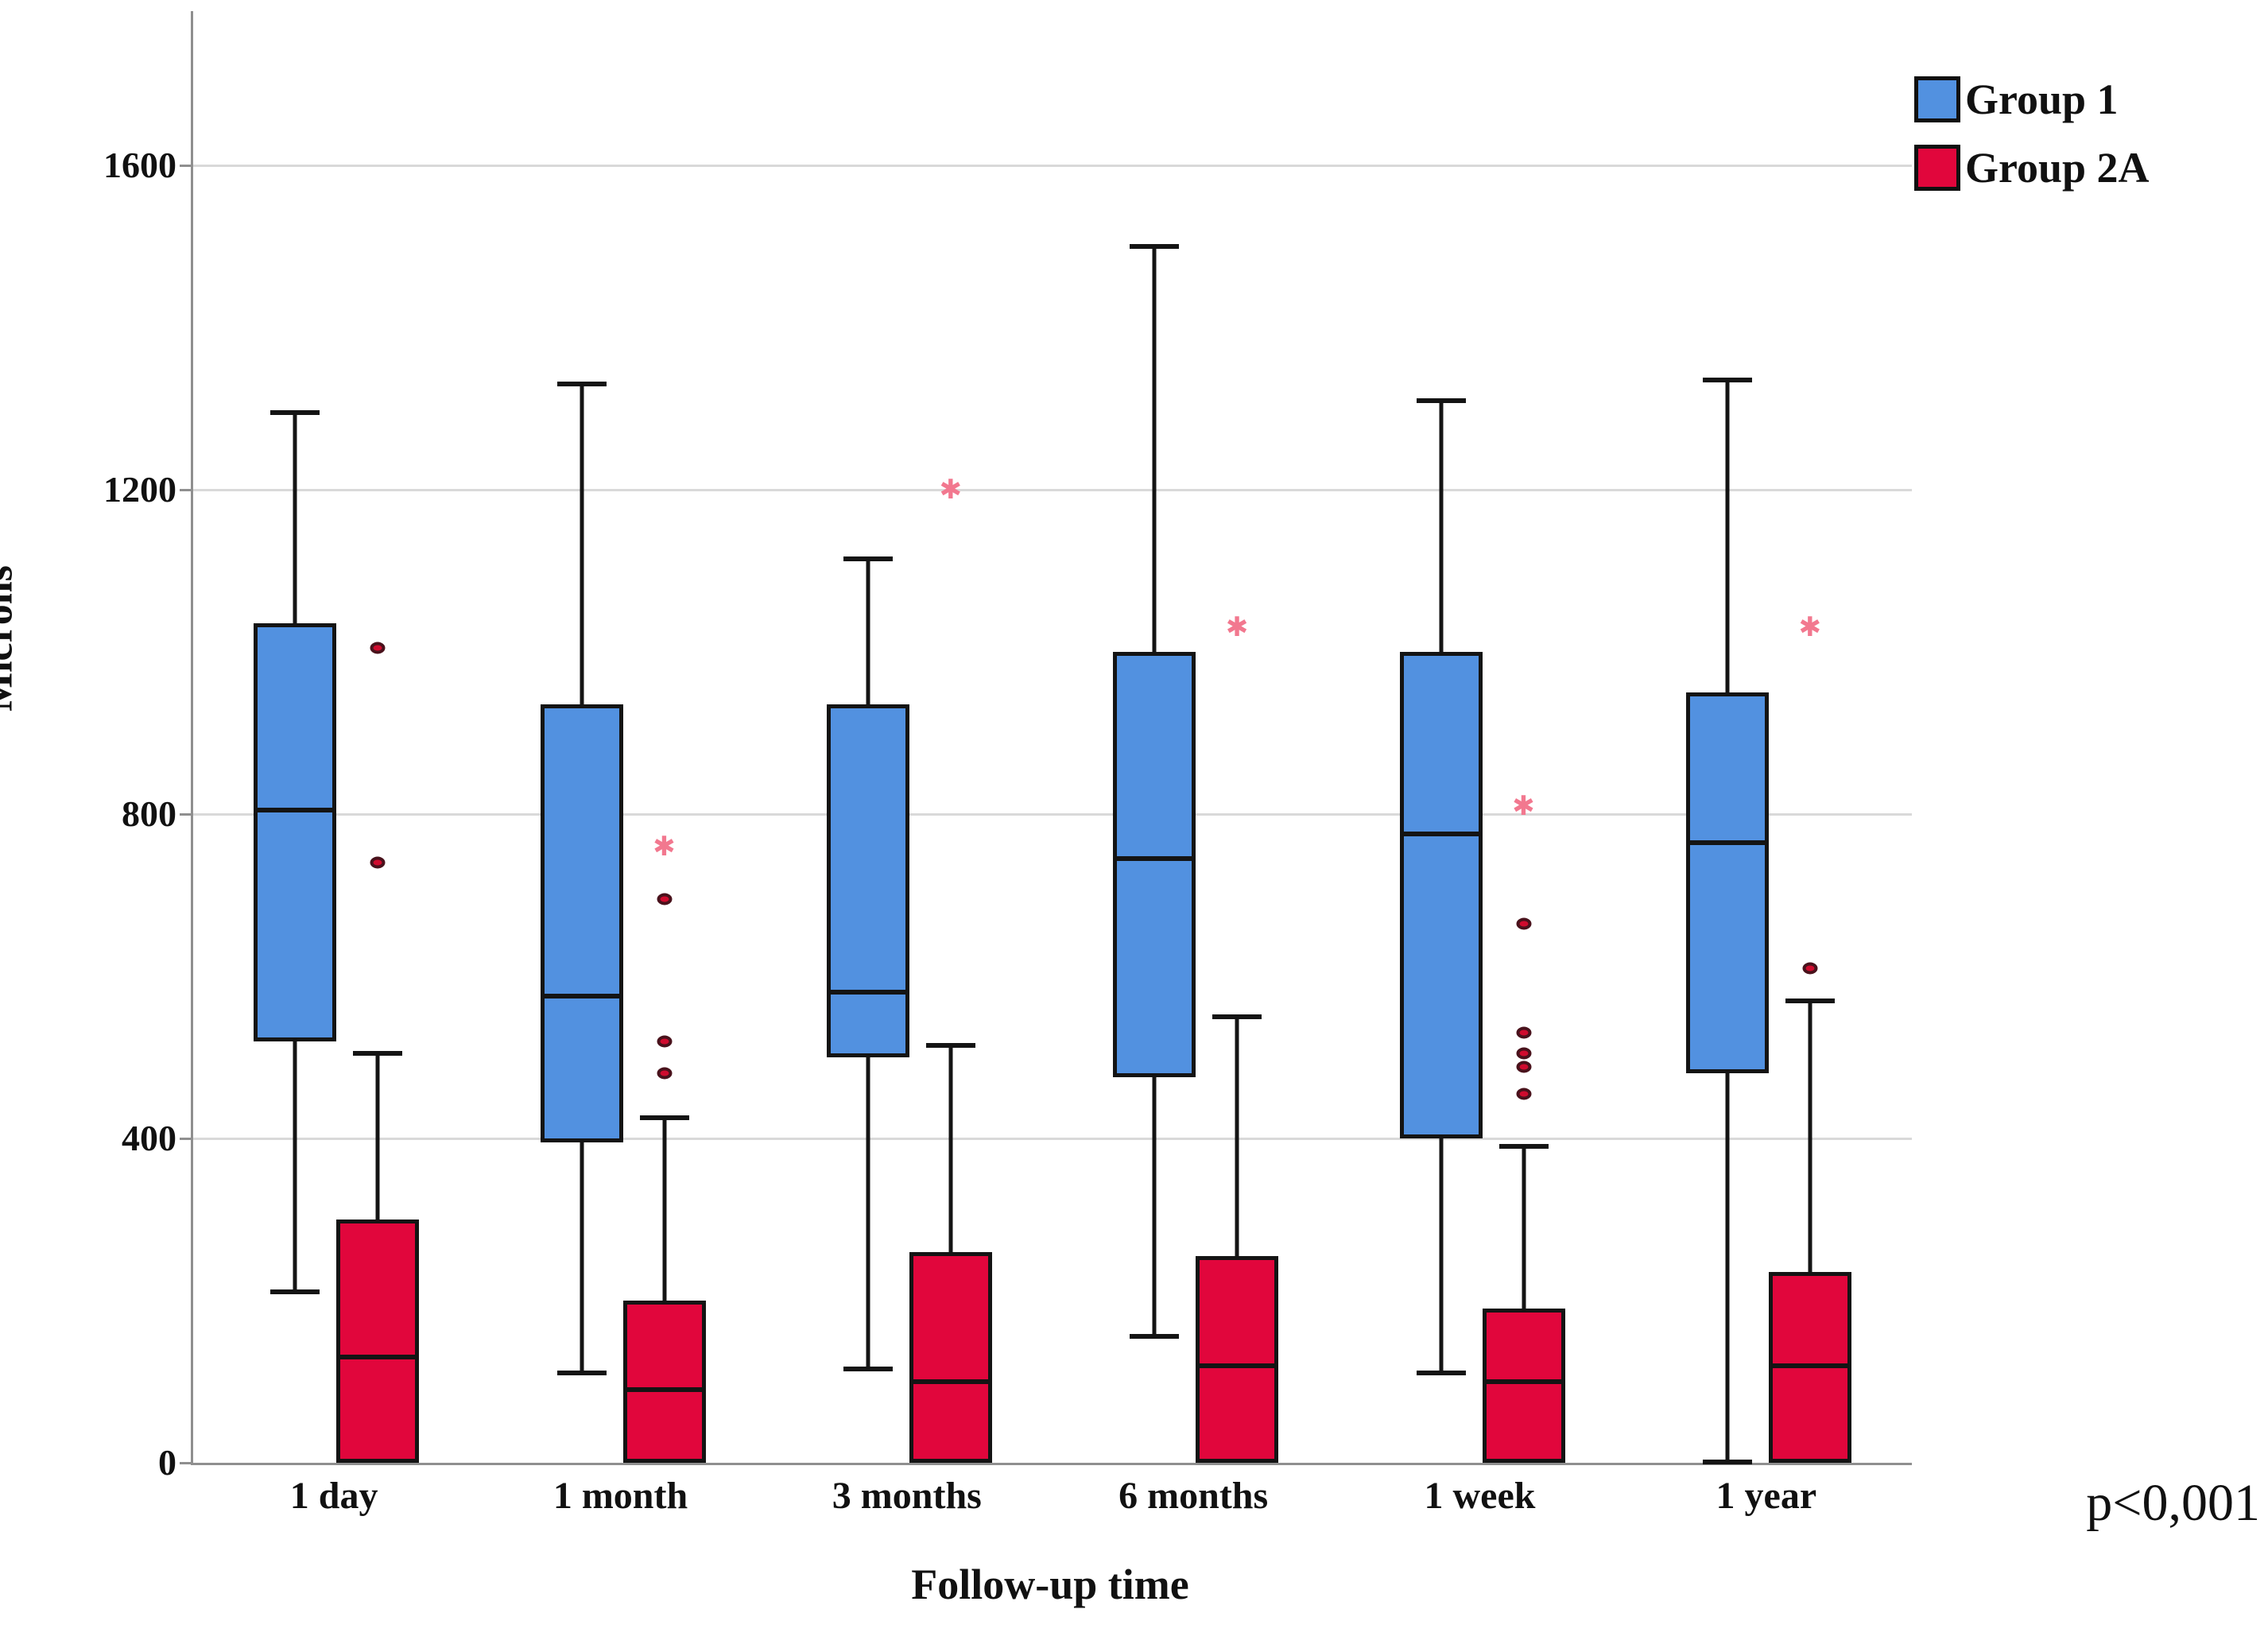  Describe the element at coordinates (149, 813) in the screenshot. I see `y-tick-label: 800` at that location.